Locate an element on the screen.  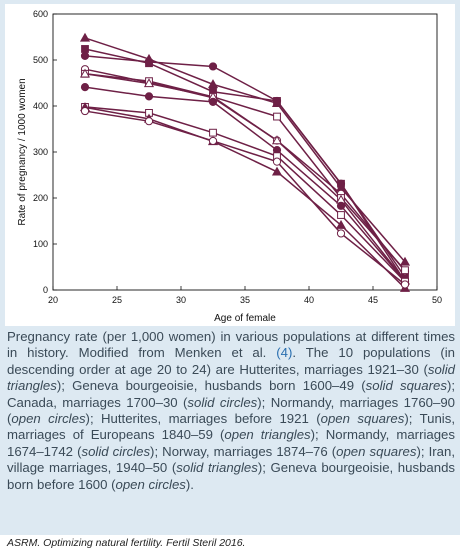
y-tick-label: 400 is located at coordinates (40, 106).